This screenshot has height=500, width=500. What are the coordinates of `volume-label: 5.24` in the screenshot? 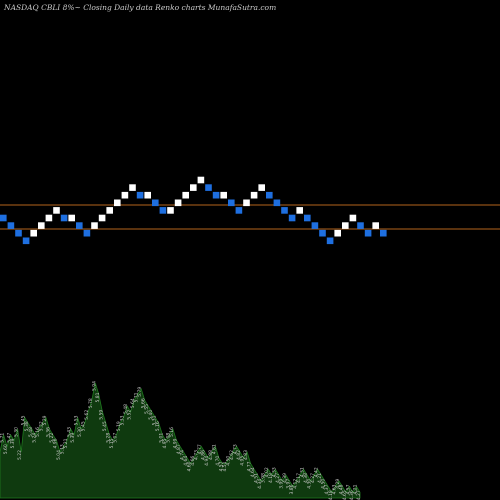 It's located at (34, 438).